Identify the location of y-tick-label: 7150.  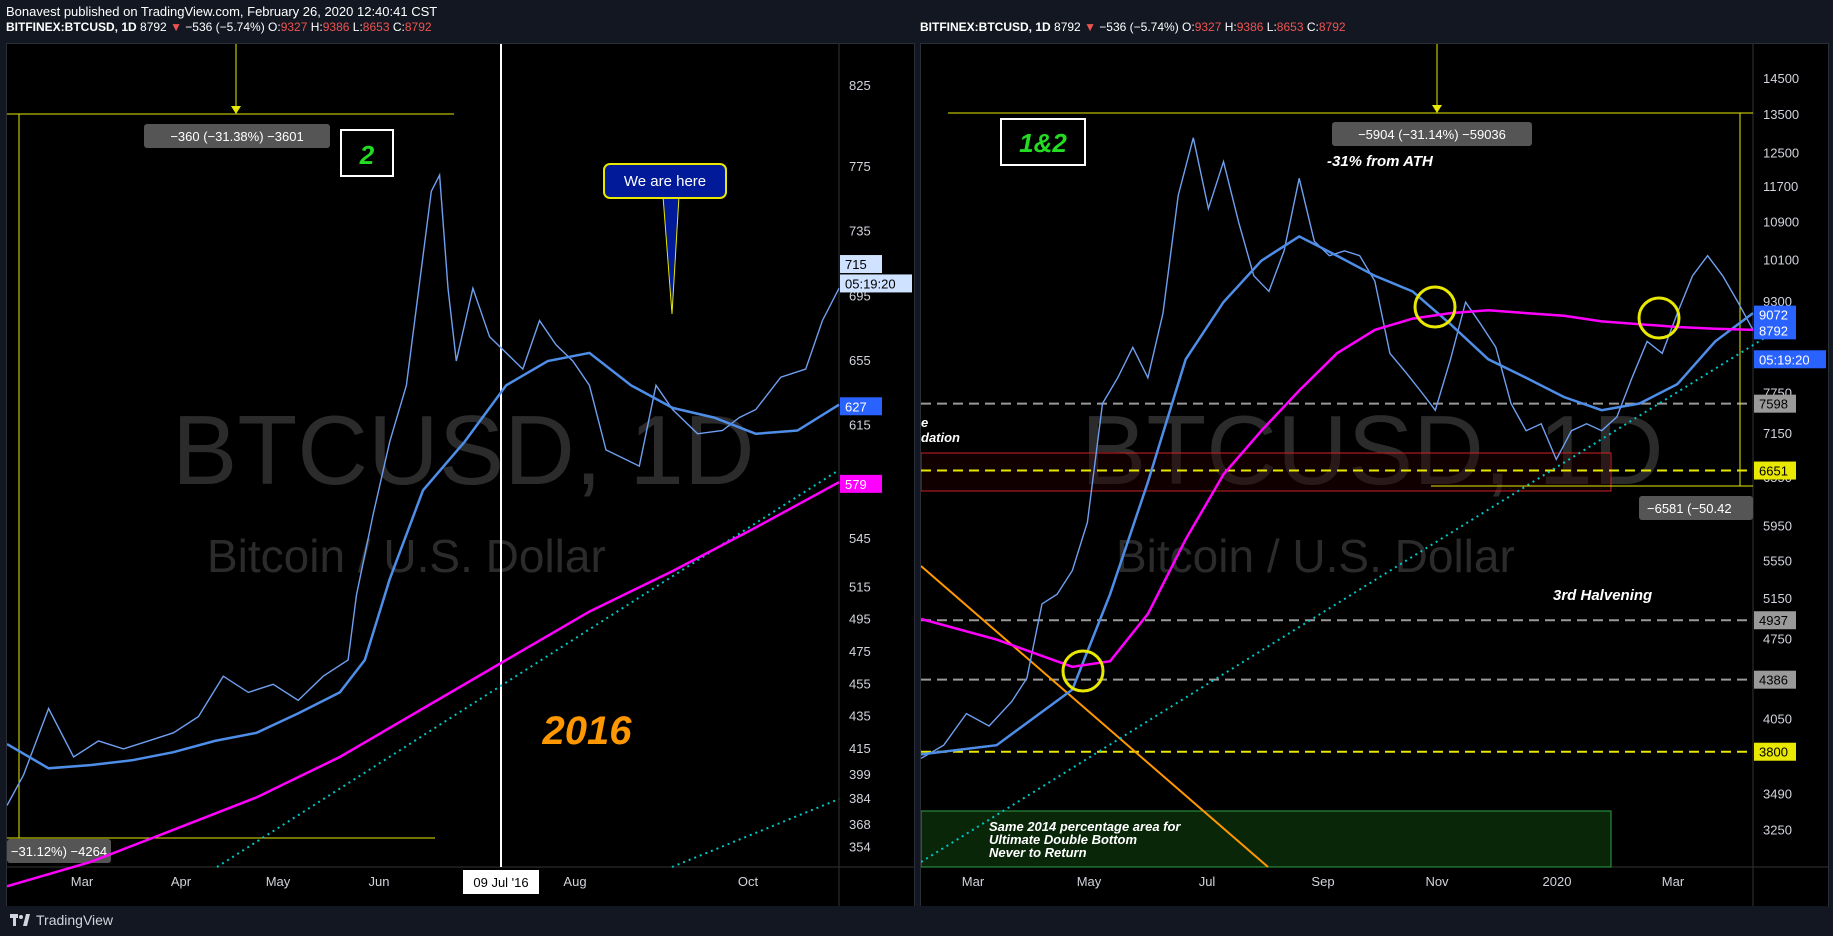
(1777, 433).